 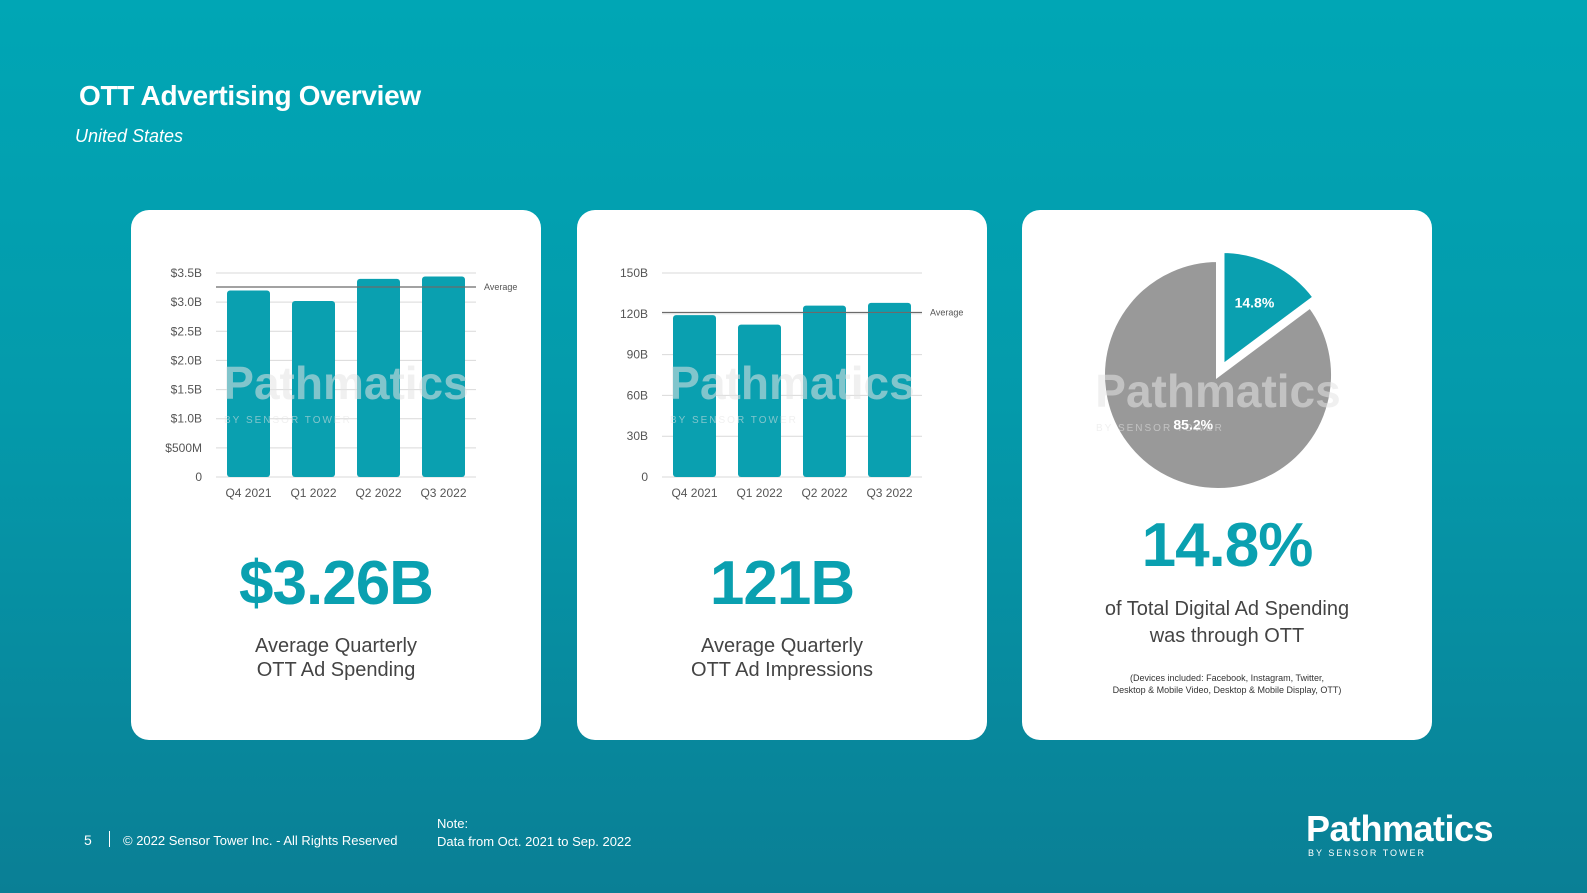 I want to click on footer-divider, so click(x=109, y=839).